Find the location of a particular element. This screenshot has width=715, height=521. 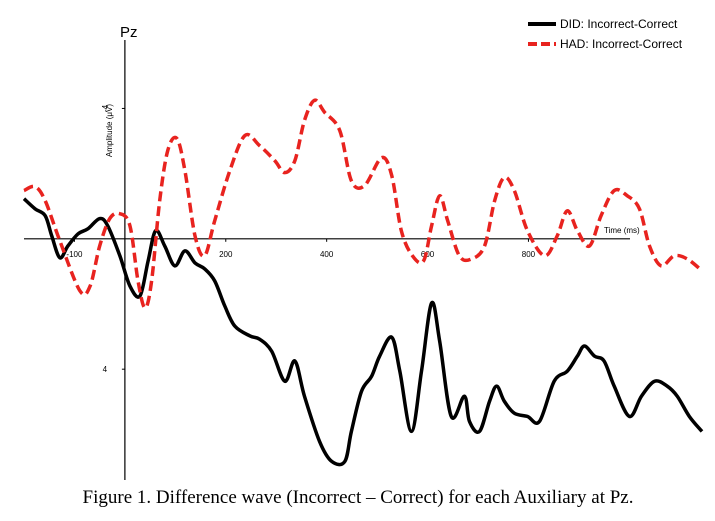

x-tick-label: -100 is located at coordinates (74, 254).